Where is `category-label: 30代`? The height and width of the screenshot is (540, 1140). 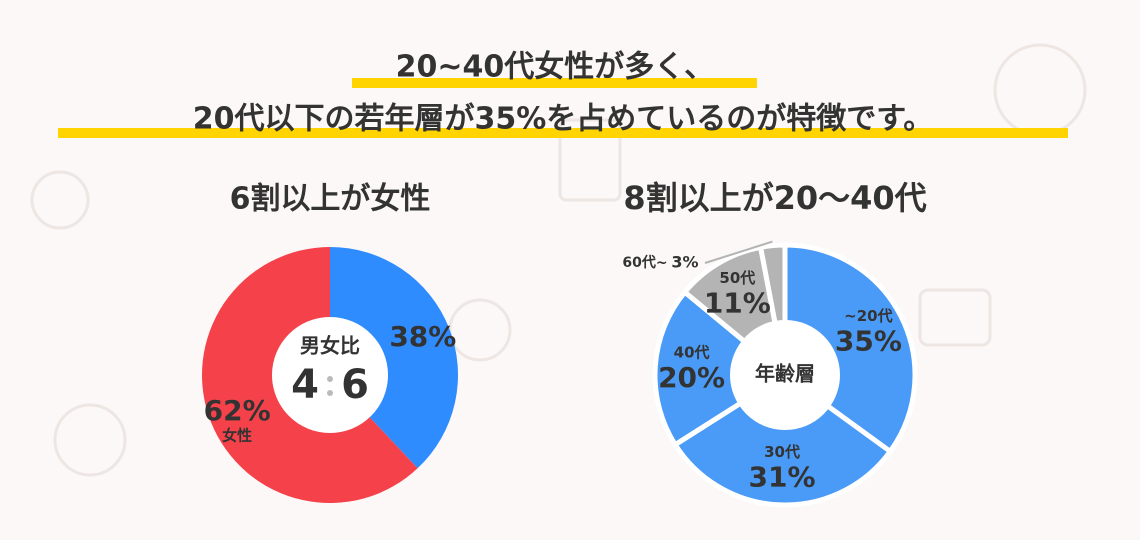
category-label: 30代 is located at coordinates (782, 452).